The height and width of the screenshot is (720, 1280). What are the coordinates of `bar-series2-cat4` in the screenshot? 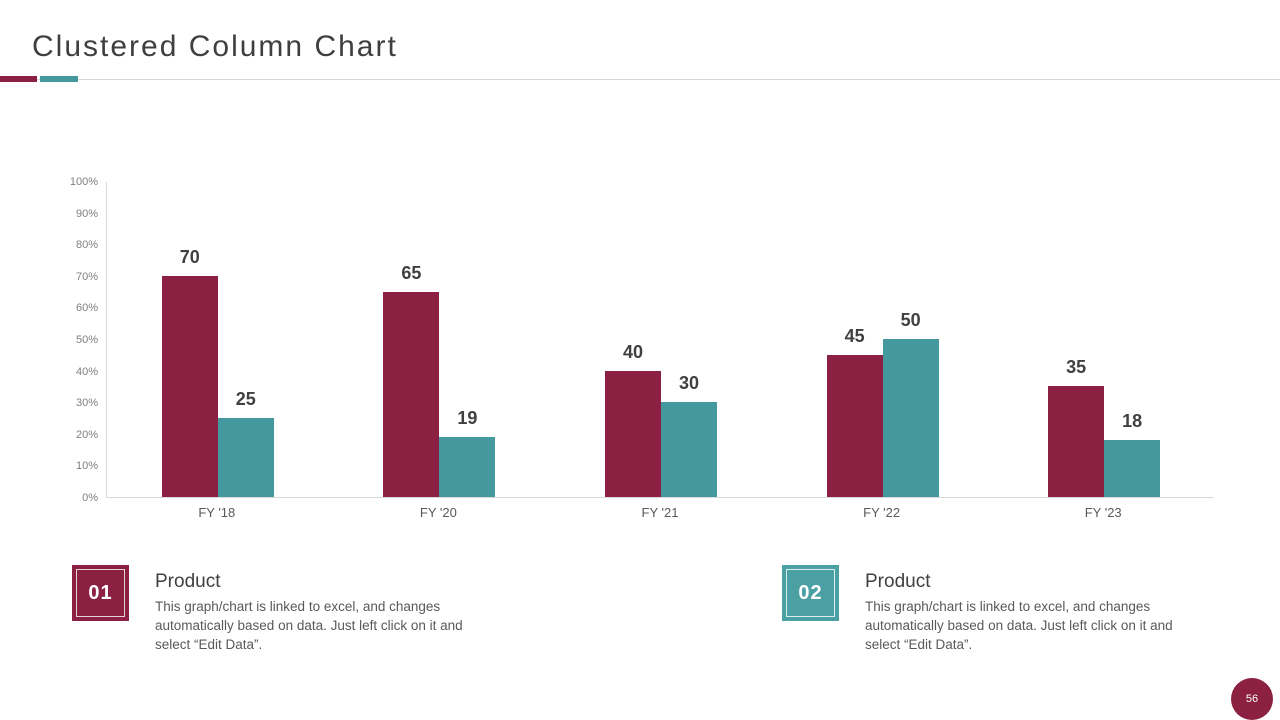 It's located at (910, 418).